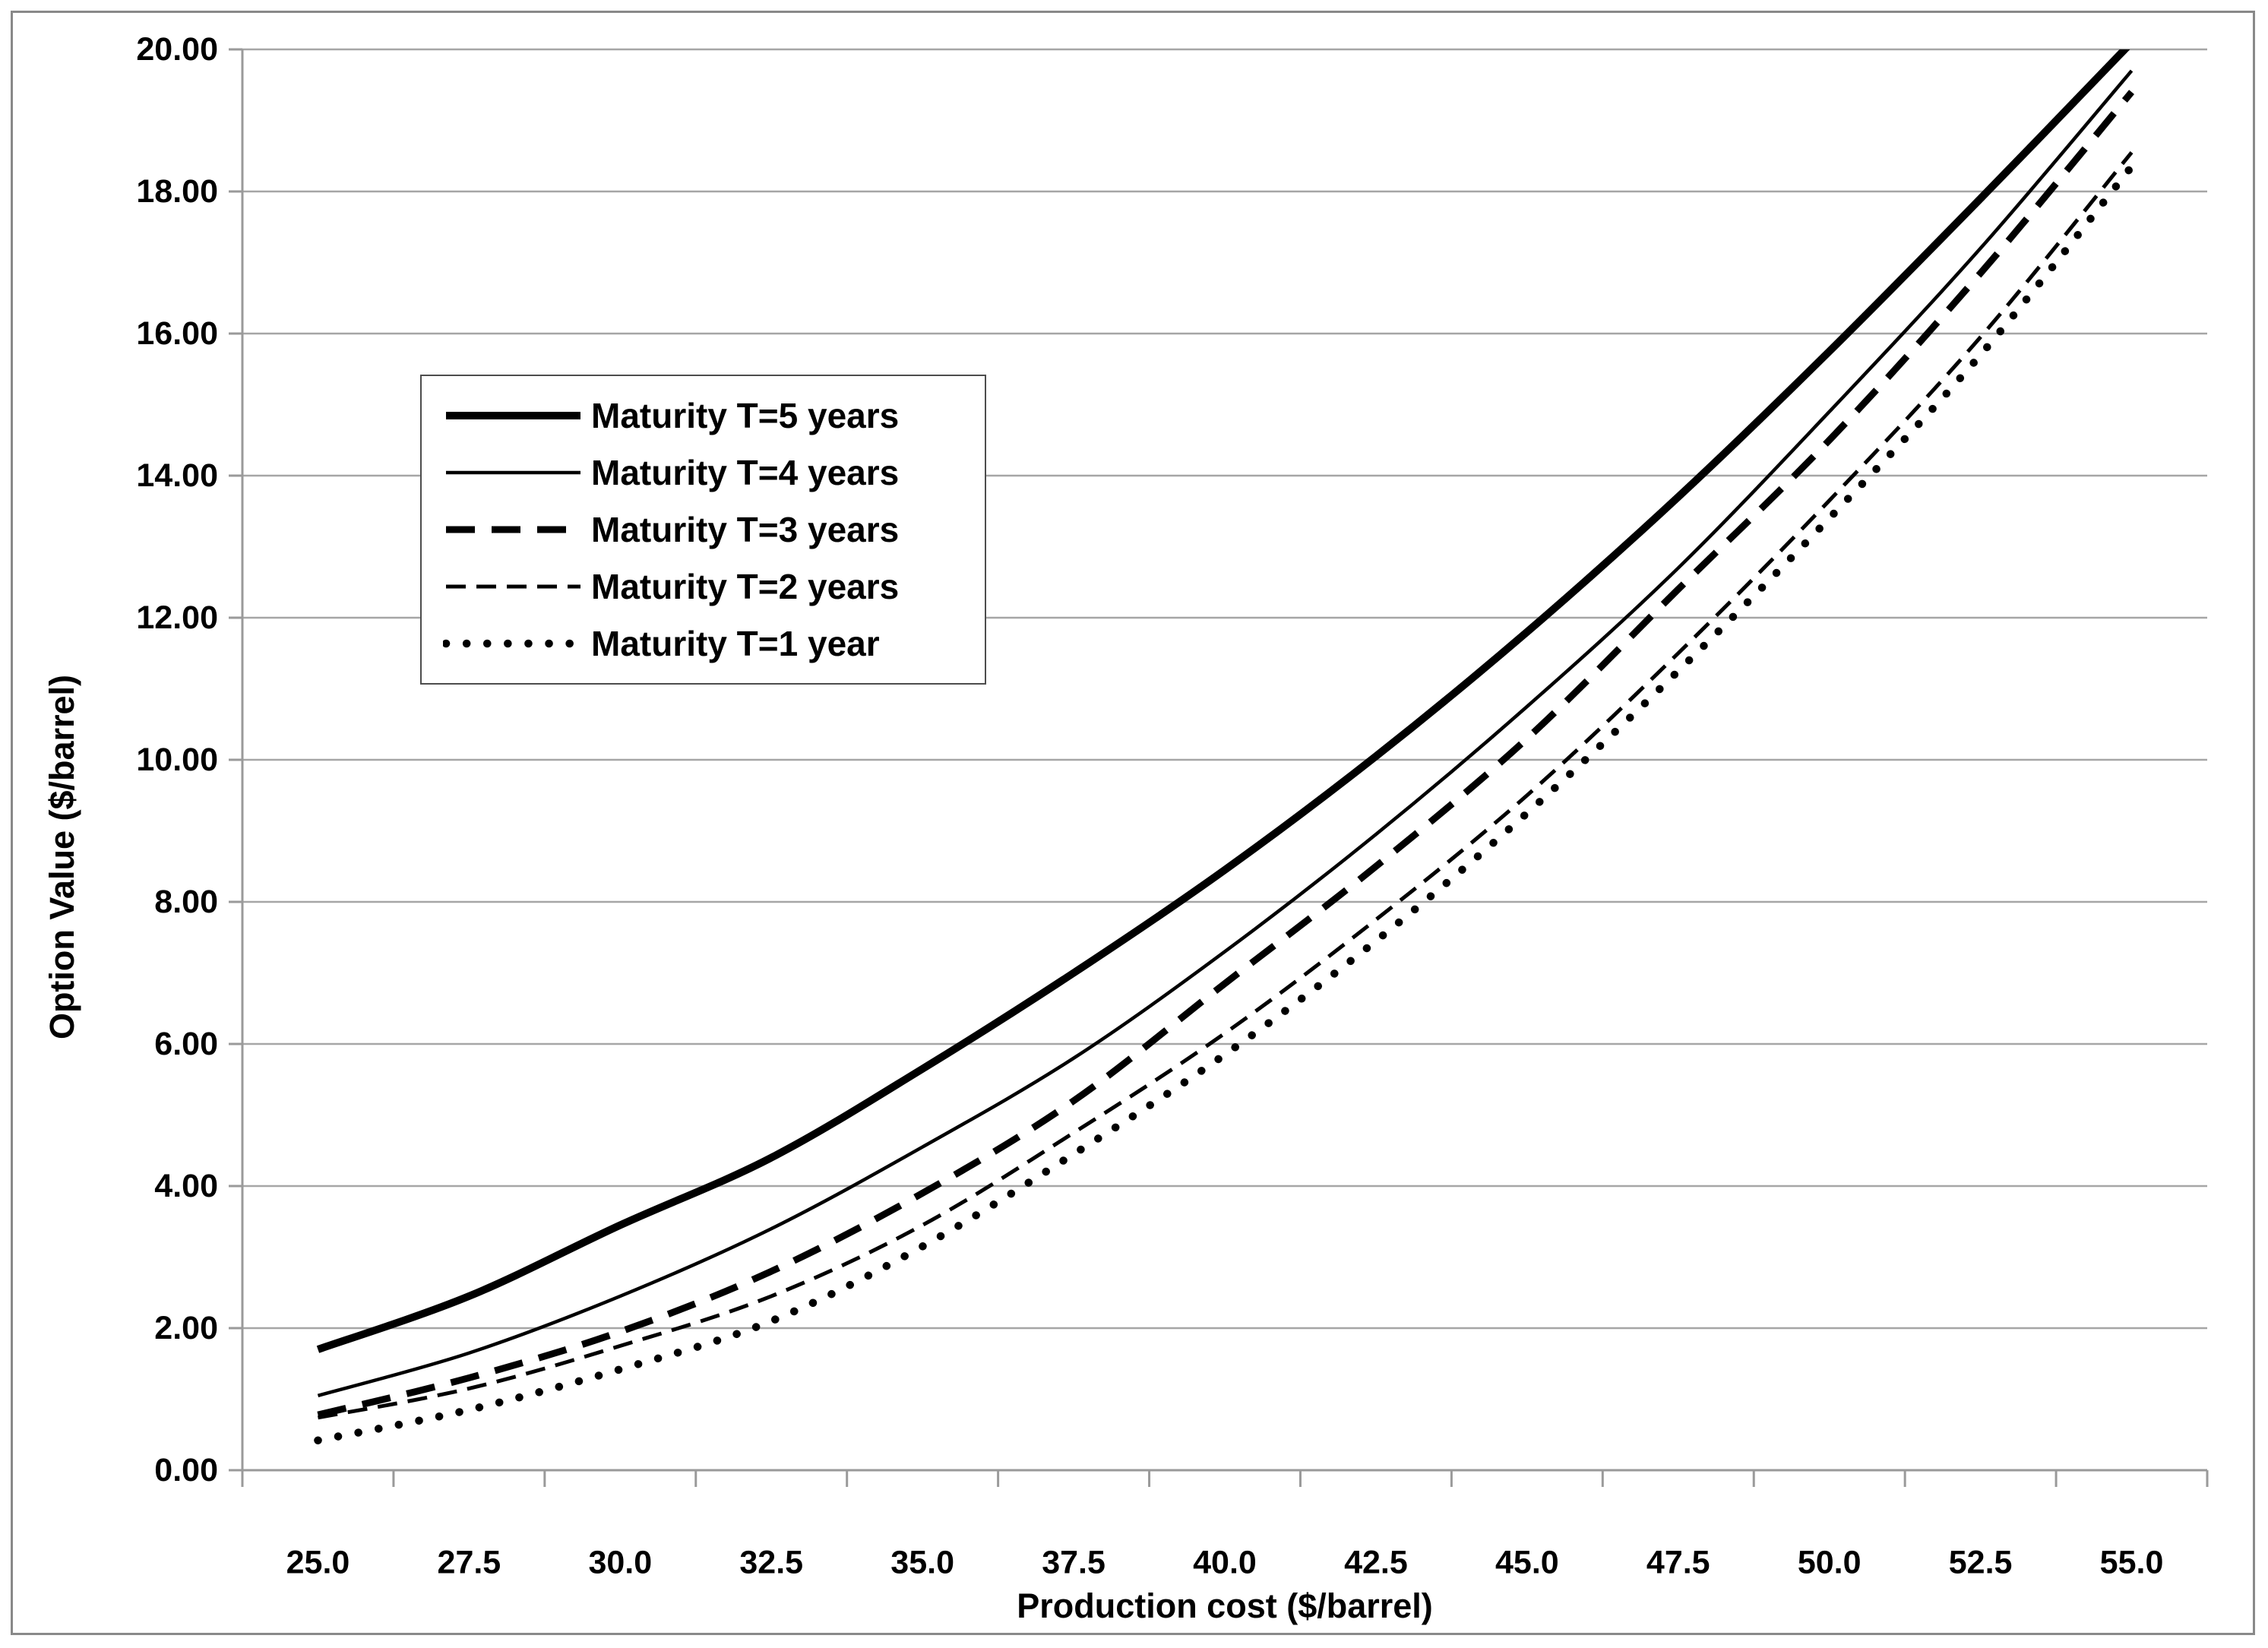  Describe the element at coordinates (1376, 1562) in the screenshot. I see `x-tick-label: 42.5` at that location.